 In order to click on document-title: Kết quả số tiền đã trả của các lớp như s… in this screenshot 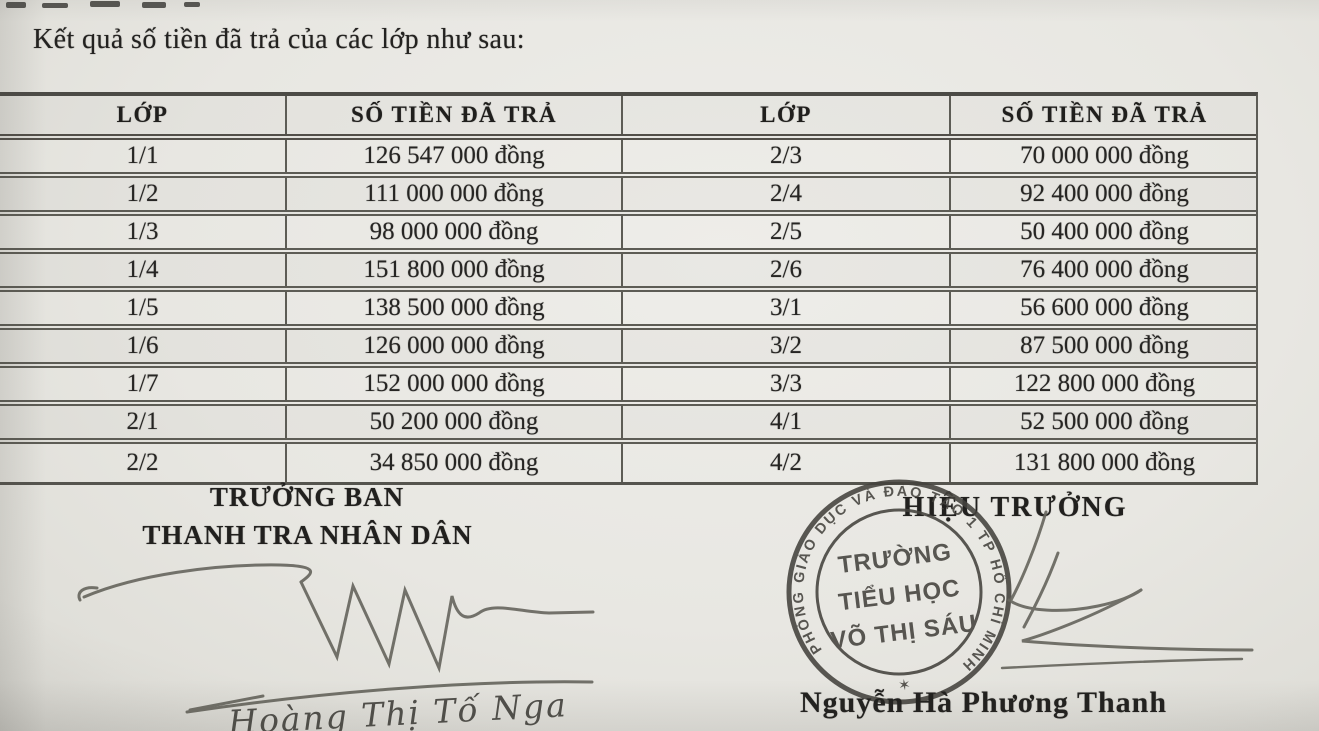, I will do `click(279, 39)`.